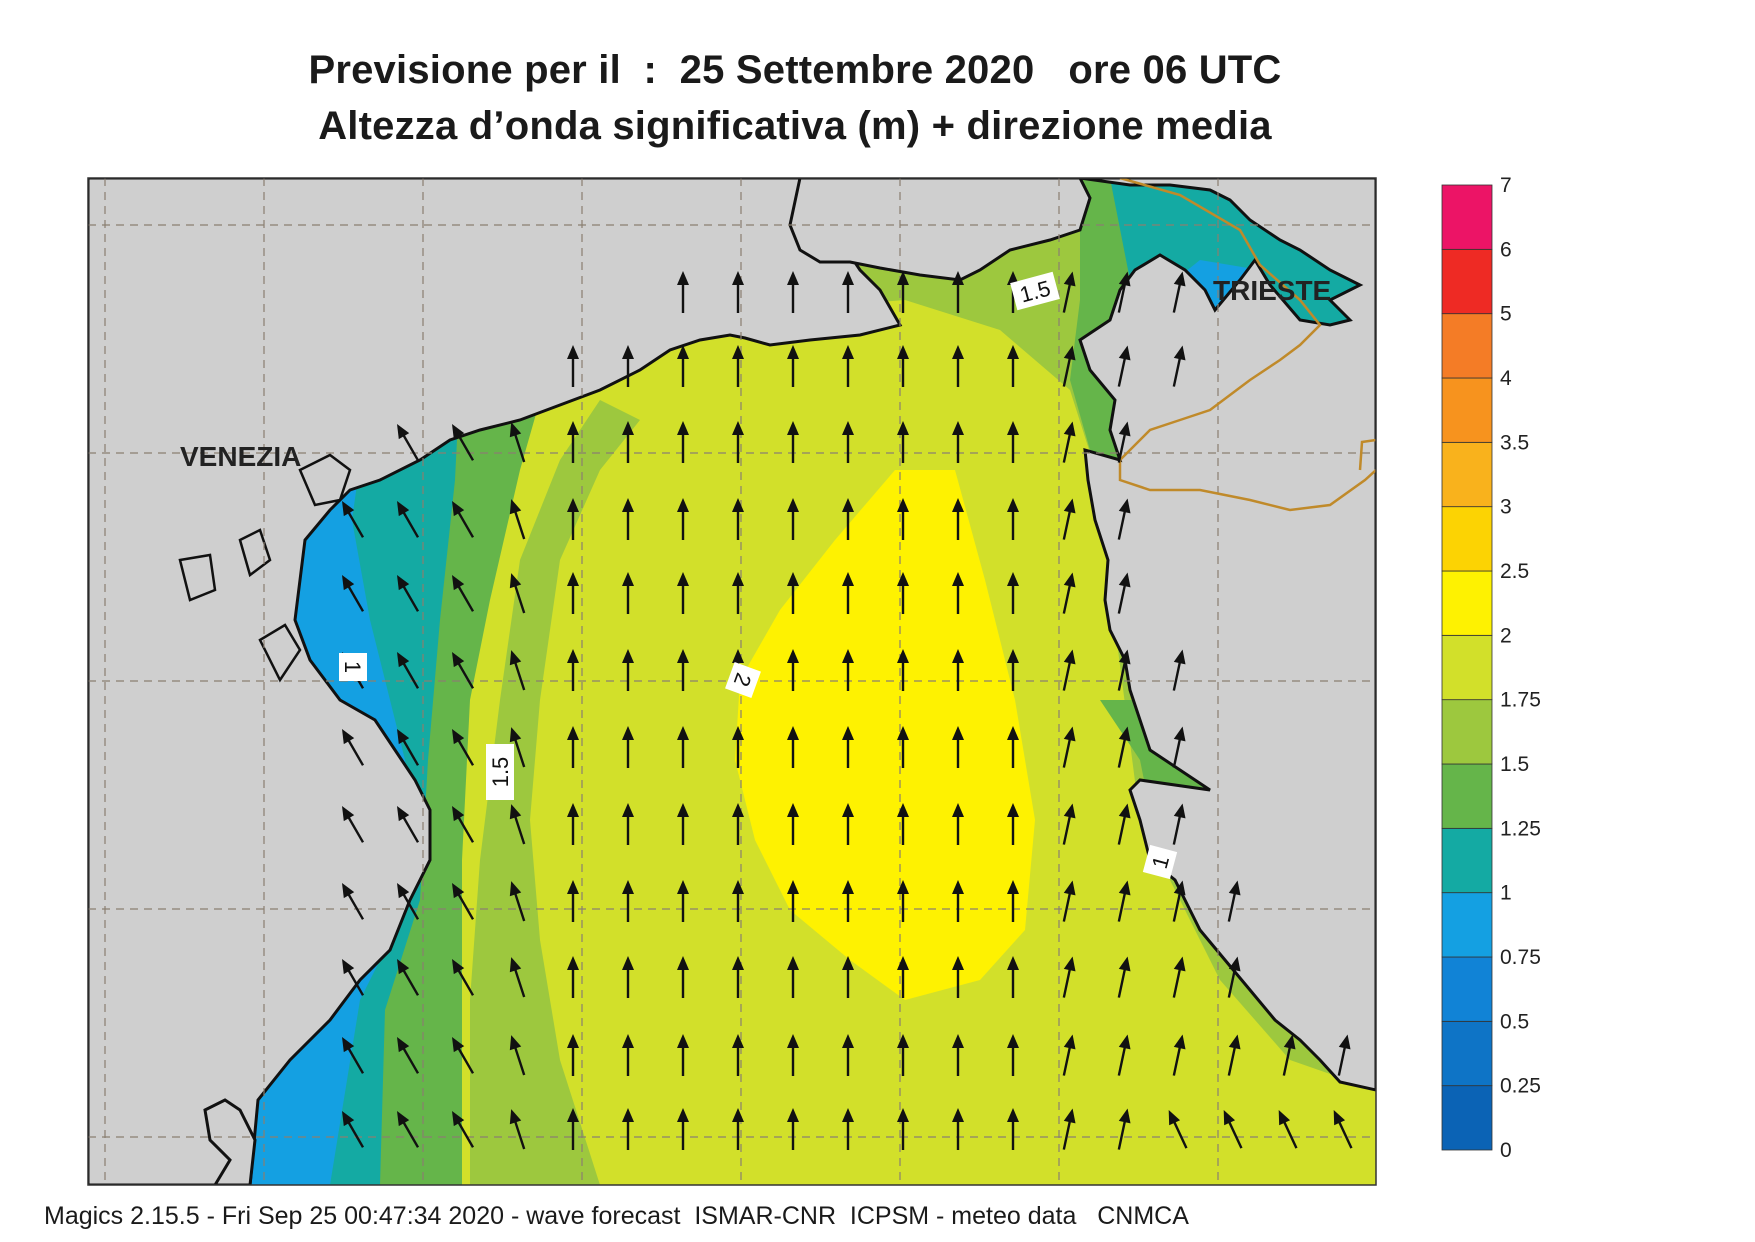  What do you see at coordinates (240, 456) in the screenshot?
I see `place-label-venezia: VENEZIA` at bounding box center [240, 456].